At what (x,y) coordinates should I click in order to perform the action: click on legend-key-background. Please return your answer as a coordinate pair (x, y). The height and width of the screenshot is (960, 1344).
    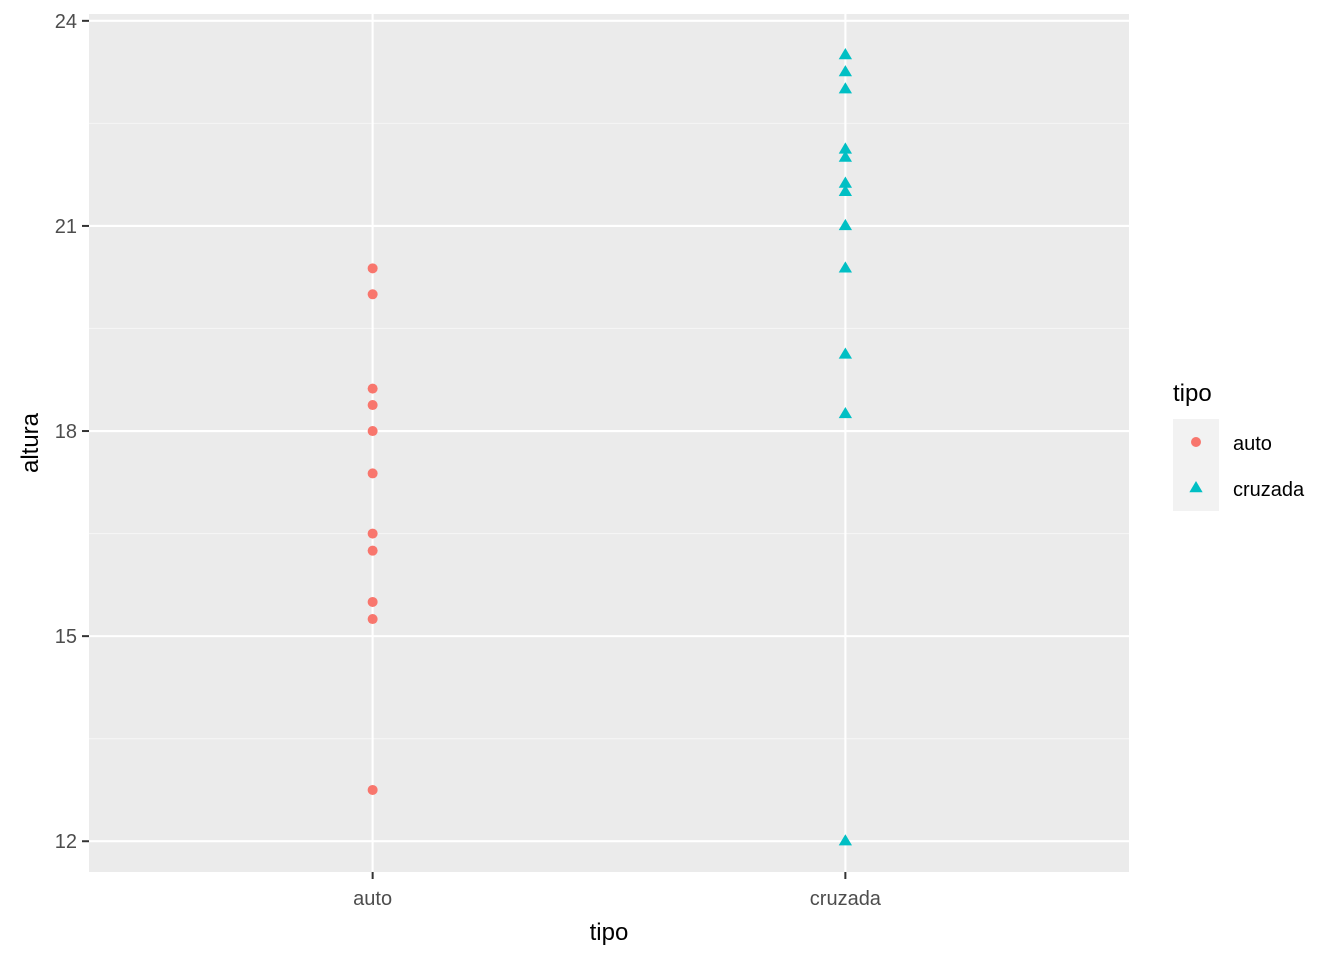
    Looking at the image, I should click on (1196, 465).